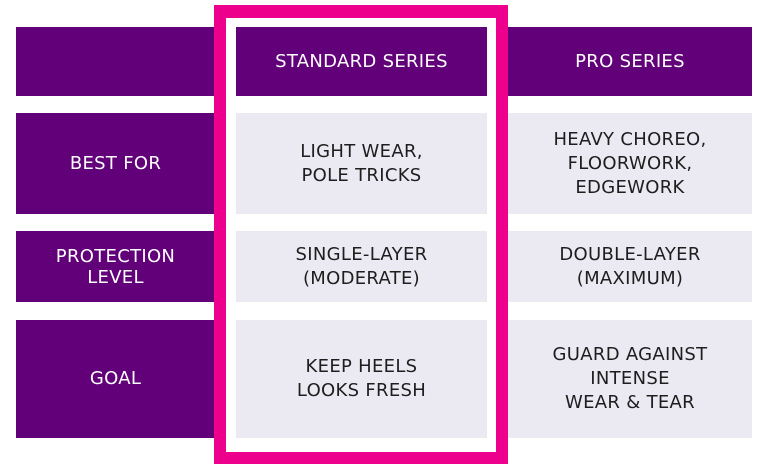  I want to click on header-standard-series: STANDARD SERIES, so click(361, 61).